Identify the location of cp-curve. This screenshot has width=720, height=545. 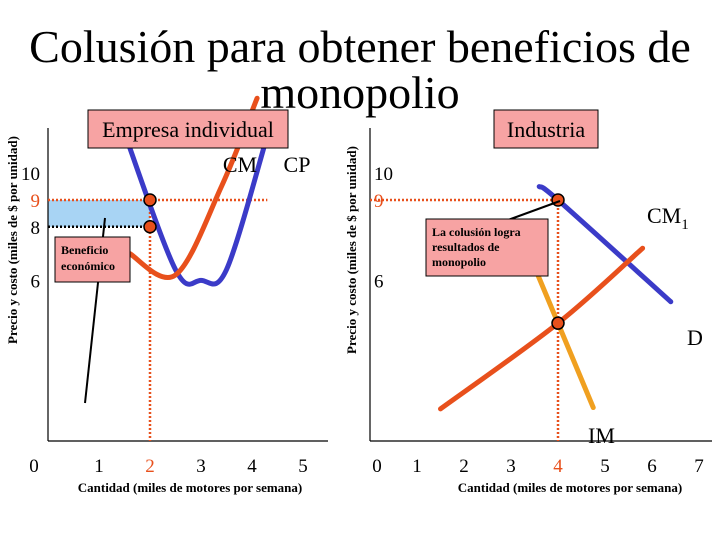
(196, 208).